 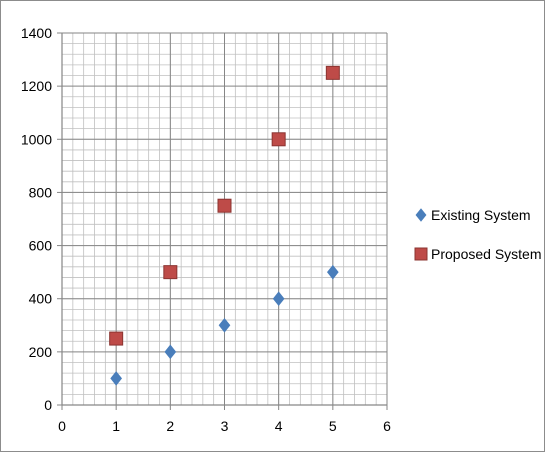 What do you see at coordinates (116, 426) in the screenshot?
I see `x-tick-label: 1` at bounding box center [116, 426].